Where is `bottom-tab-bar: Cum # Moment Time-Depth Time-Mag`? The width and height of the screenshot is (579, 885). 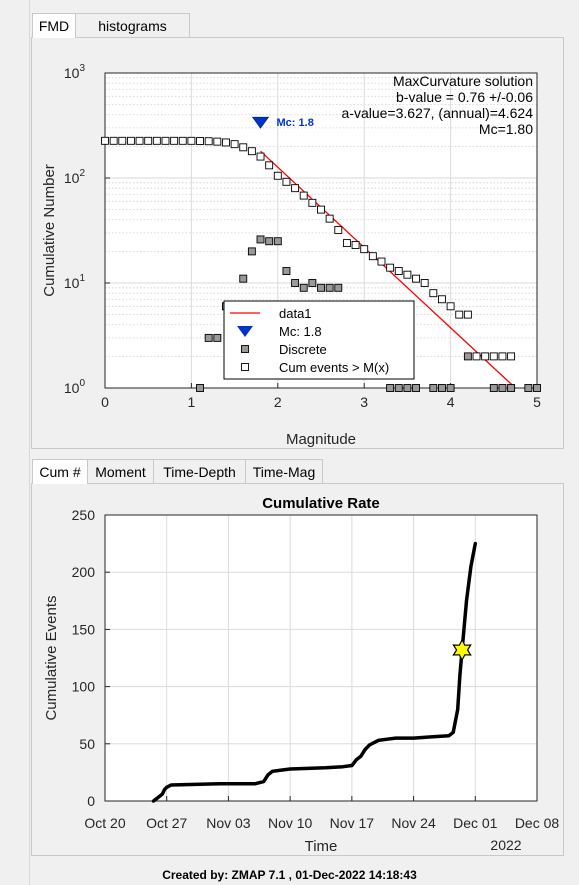
bottom-tab-bar: Cum # Moment Time-Depth Time-Mag is located at coordinates (182, 471).